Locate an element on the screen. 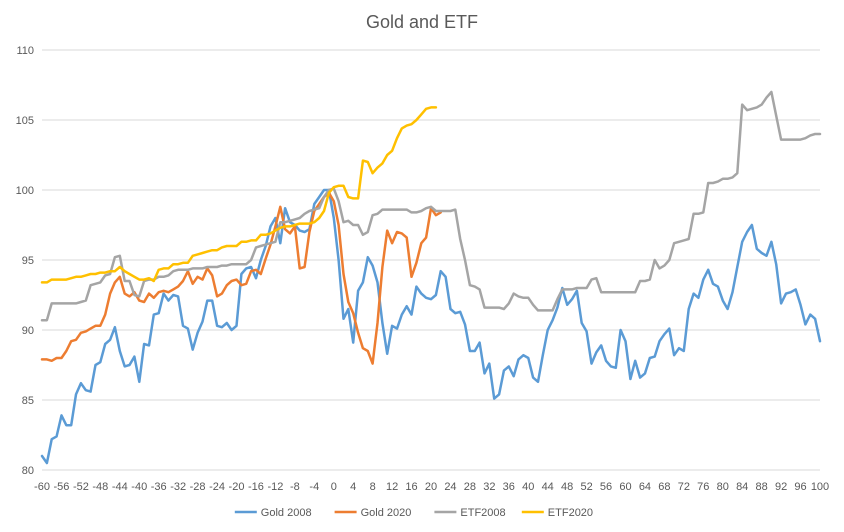 This screenshot has width=844, height=532. x-tick-label: 64 is located at coordinates (645, 487).